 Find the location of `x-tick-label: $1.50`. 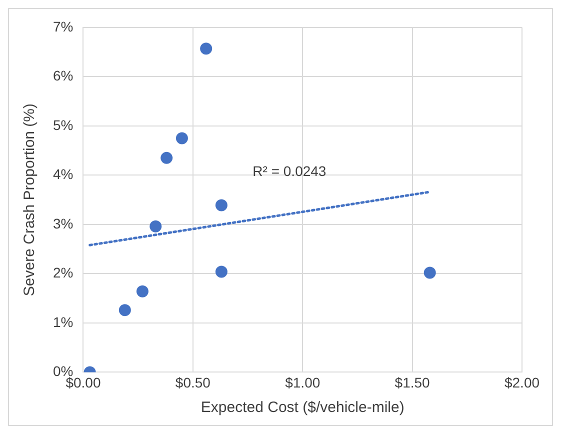

x-tick-label: $1.50 is located at coordinates (412, 382).